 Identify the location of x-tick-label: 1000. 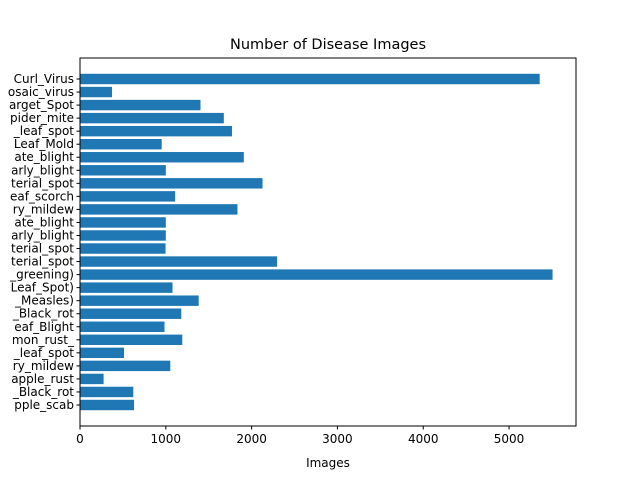
(166, 439).